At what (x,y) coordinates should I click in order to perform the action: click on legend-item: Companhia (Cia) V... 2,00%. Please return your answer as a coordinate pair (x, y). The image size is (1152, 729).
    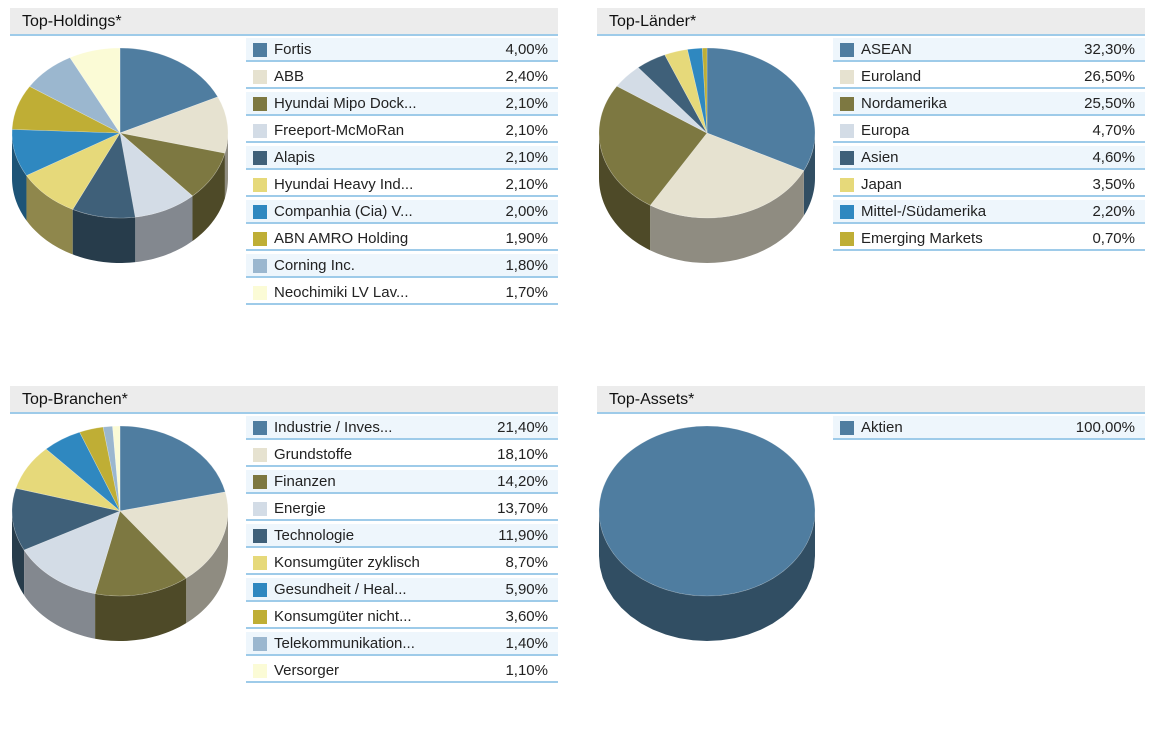
    Looking at the image, I should click on (402, 212).